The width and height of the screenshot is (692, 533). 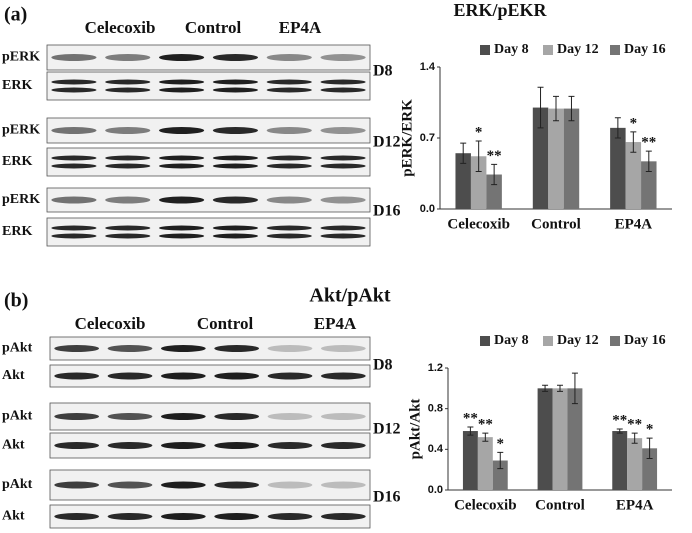 What do you see at coordinates (435, 490) in the screenshot?
I see `y-tick-label: 0.0` at bounding box center [435, 490].